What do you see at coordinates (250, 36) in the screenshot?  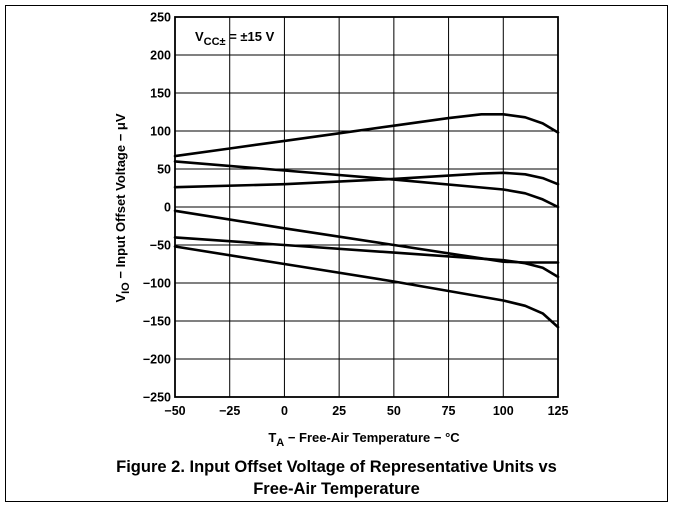 I see `annotation-rest: = ±15 V` at bounding box center [250, 36].